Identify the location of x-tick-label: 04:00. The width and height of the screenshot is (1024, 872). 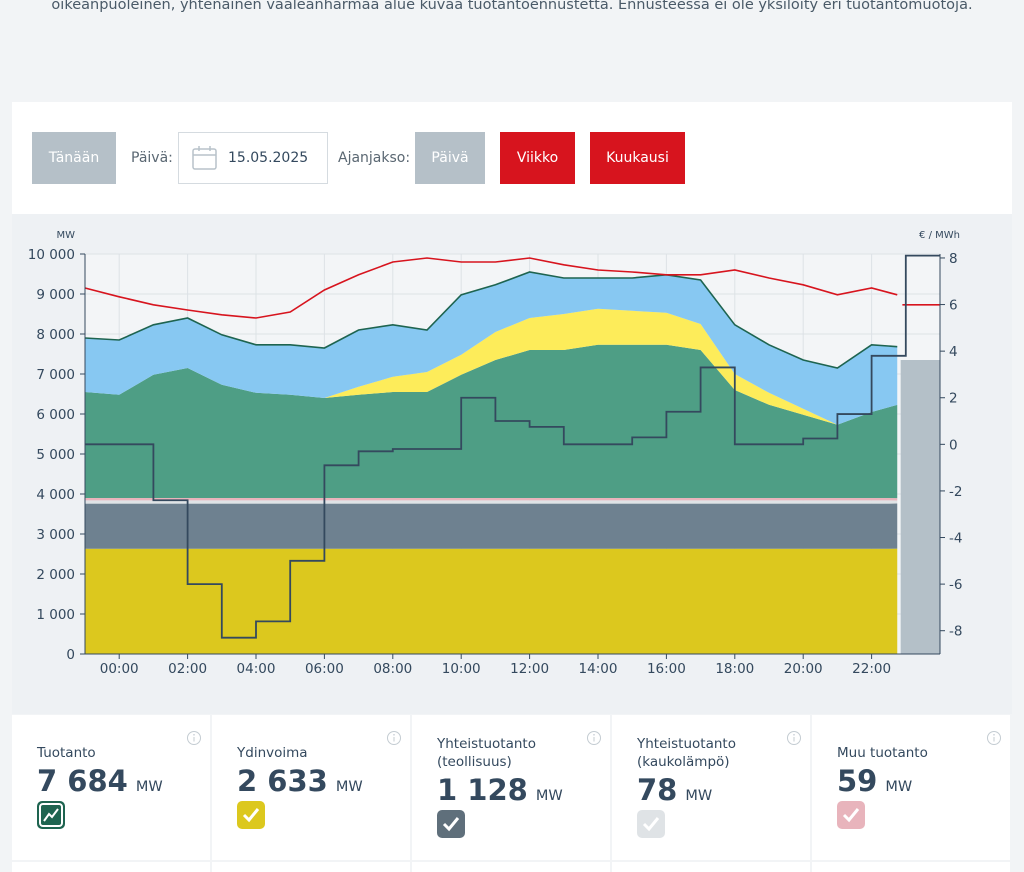
(256, 669).